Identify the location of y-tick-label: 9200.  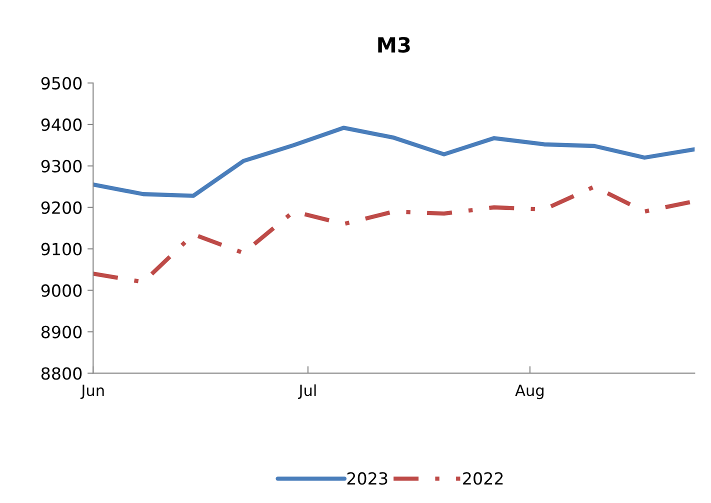
(61, 207).